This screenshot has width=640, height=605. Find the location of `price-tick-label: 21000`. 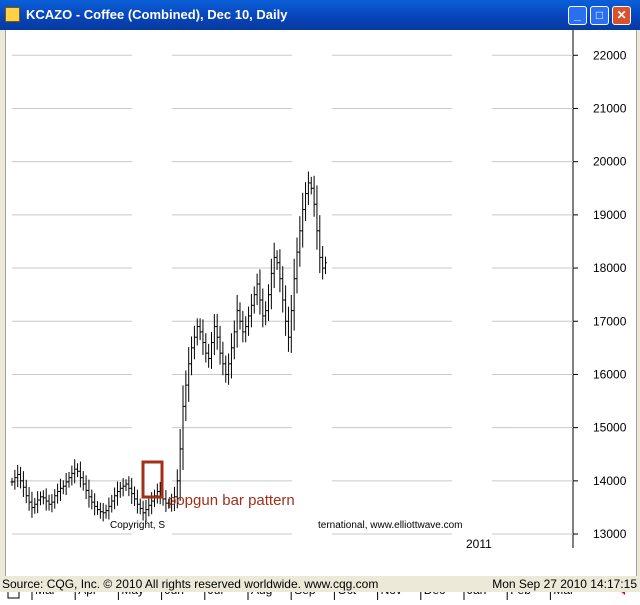

price-tick-label: 21000 is located at coordinates (610, 108).